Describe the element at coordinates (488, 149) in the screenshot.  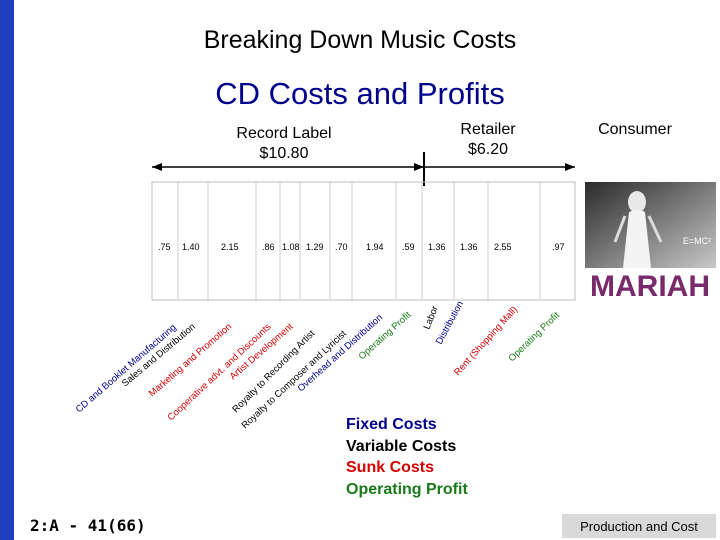
I see `retailer-amount: $6.20` at that location.